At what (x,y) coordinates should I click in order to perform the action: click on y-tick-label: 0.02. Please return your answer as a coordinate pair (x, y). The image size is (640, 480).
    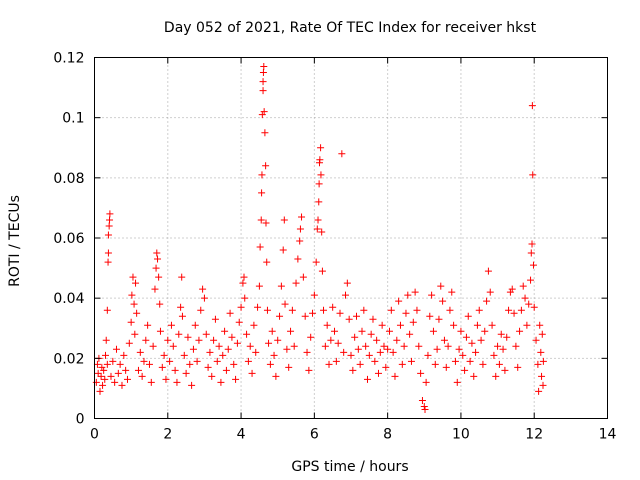
    Looking at the image, I should click on (68, 359).